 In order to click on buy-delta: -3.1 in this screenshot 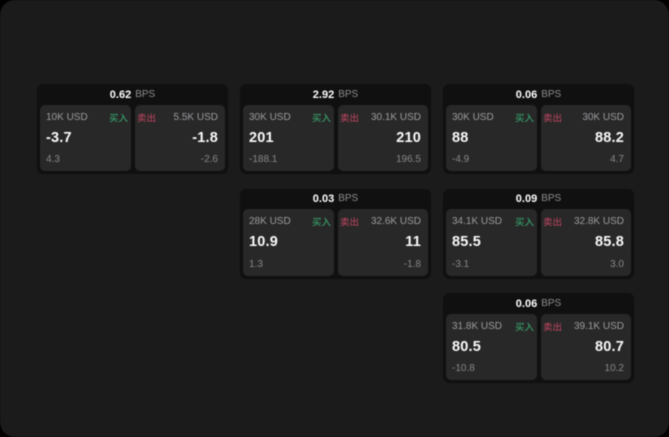, I will do `click(461, 264)`.